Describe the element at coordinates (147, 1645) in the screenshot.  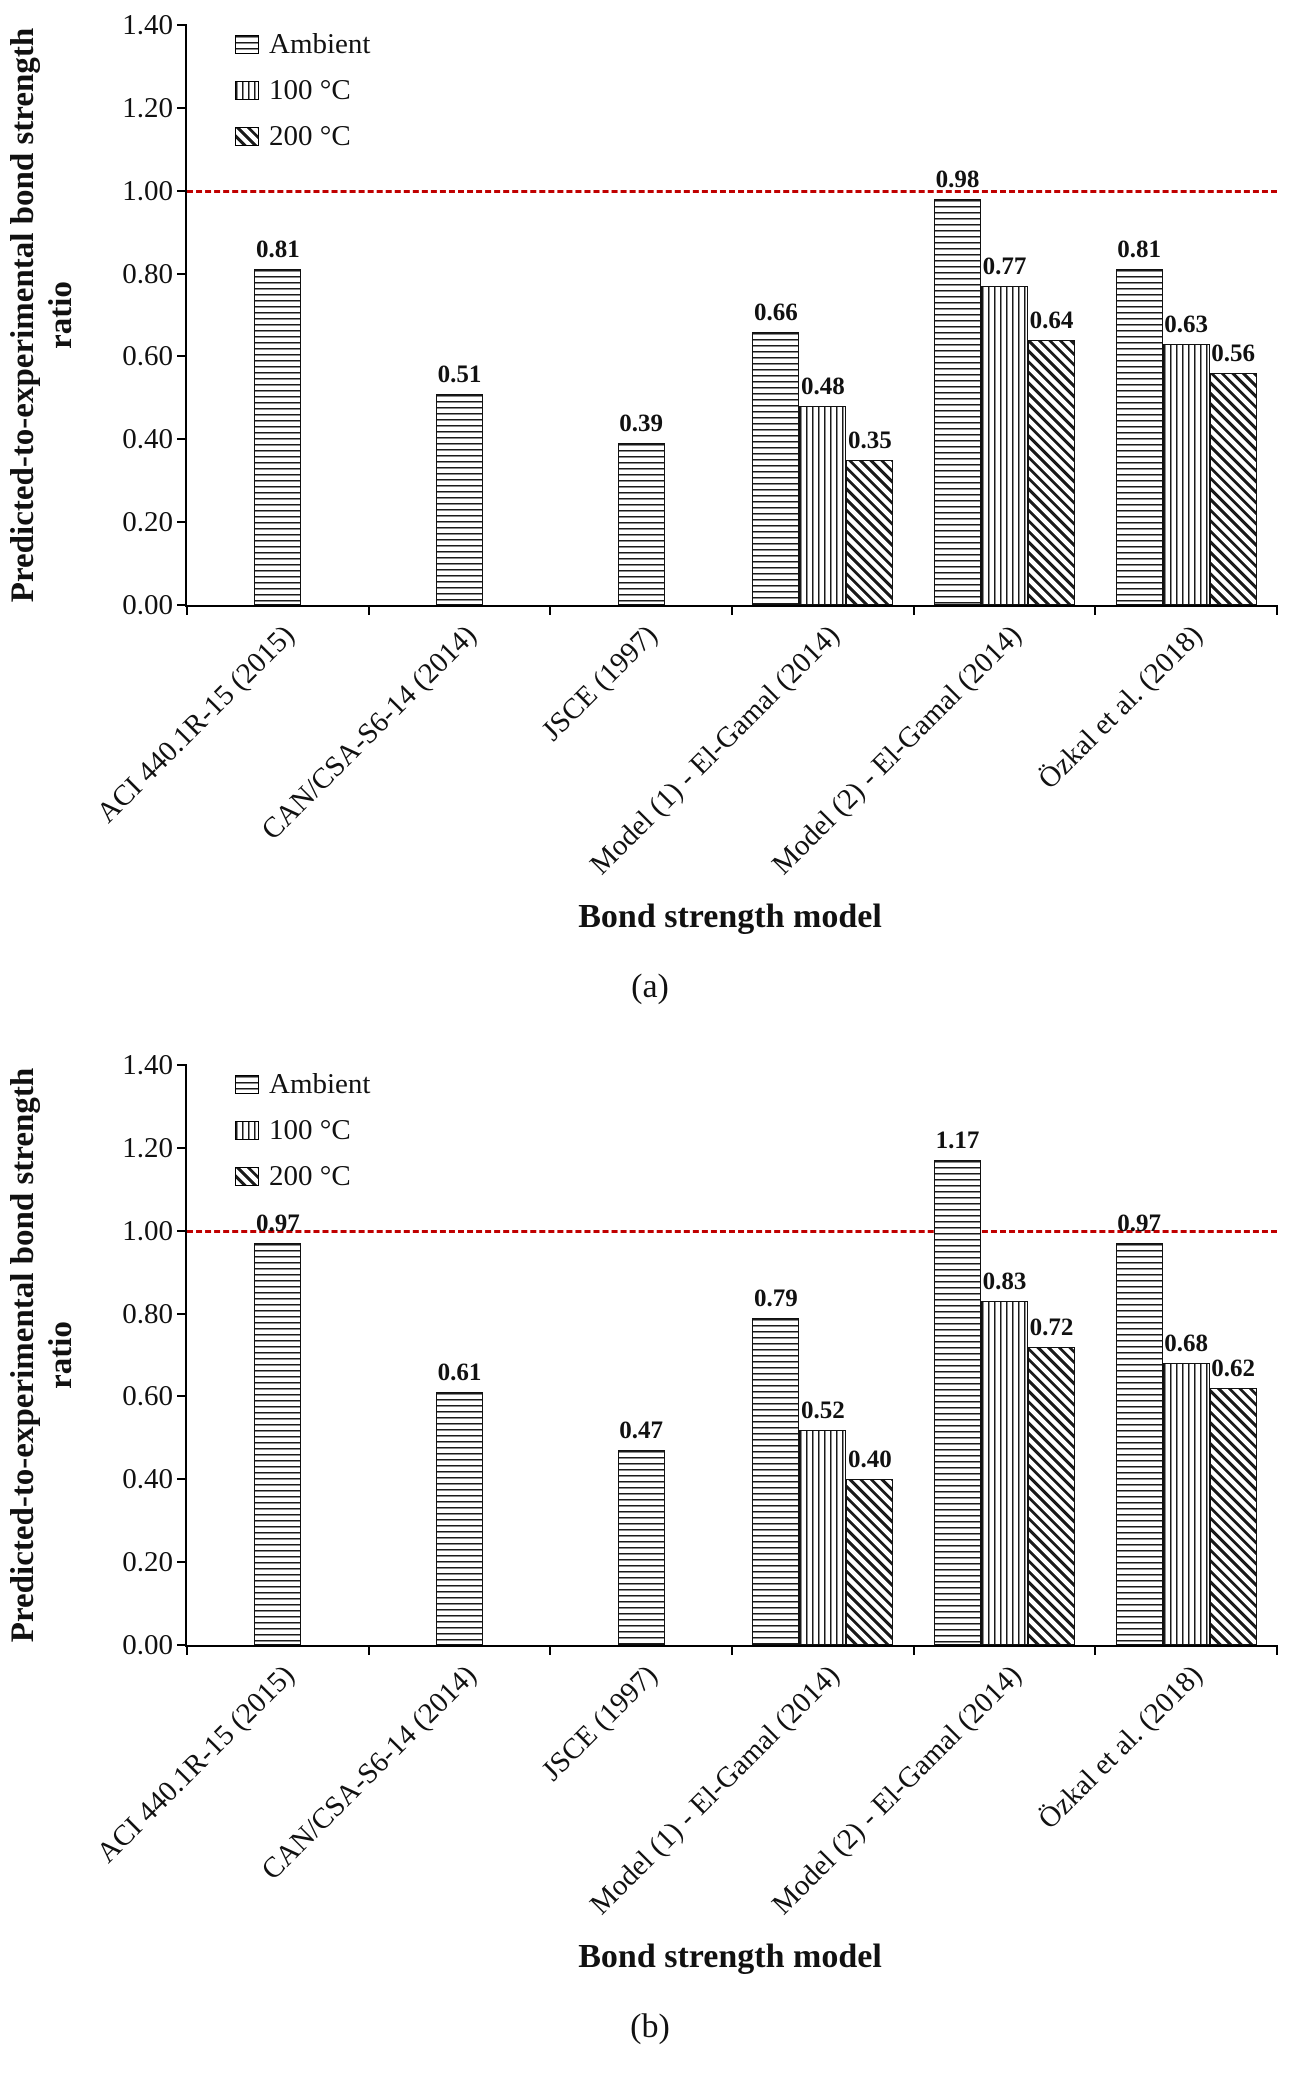
I see `y-tick-label: 0.00` at that location.